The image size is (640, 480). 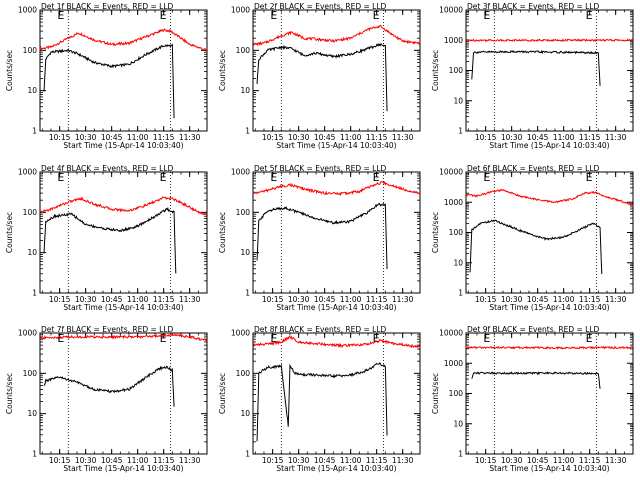 What do you see at coordinates (9, 70) in the screenshot?
I see `y-axis-label: Counts/sec` at bounding box center [9, 70].